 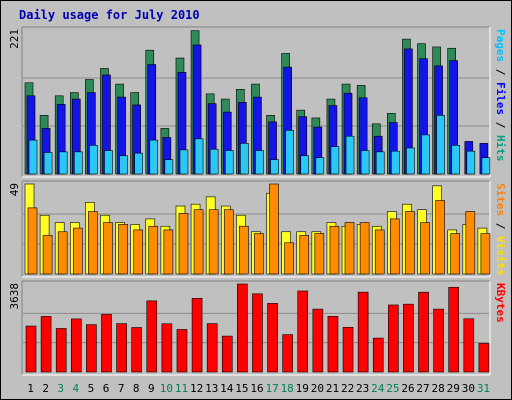 I want to click on day-label: 21, so click(x=332, y=388).